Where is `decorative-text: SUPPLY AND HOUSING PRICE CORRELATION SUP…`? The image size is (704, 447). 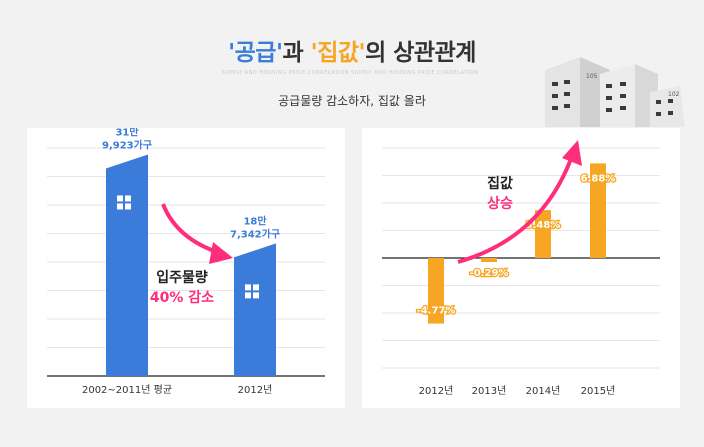
decorative-text: SUPPLY AND HOUSING PRICE CORRELATION SUP… is located at coordinates (350, 73).